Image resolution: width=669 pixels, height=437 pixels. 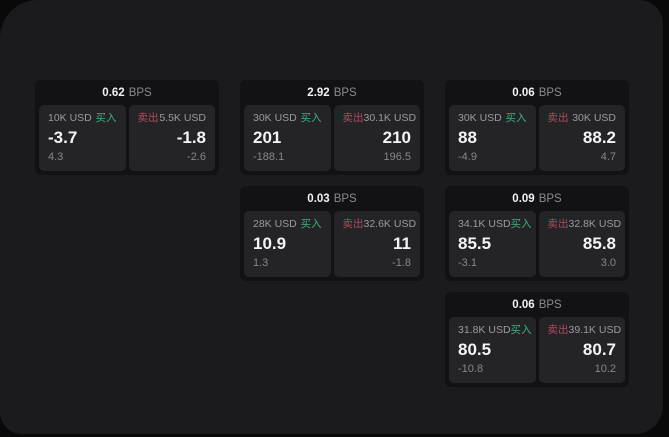 What do you see at coordinates (492, 138) in the screenshot?
I see `buy-price-tile: 30K USD 买入 88 -4.9` at bounding box center [492, 138].